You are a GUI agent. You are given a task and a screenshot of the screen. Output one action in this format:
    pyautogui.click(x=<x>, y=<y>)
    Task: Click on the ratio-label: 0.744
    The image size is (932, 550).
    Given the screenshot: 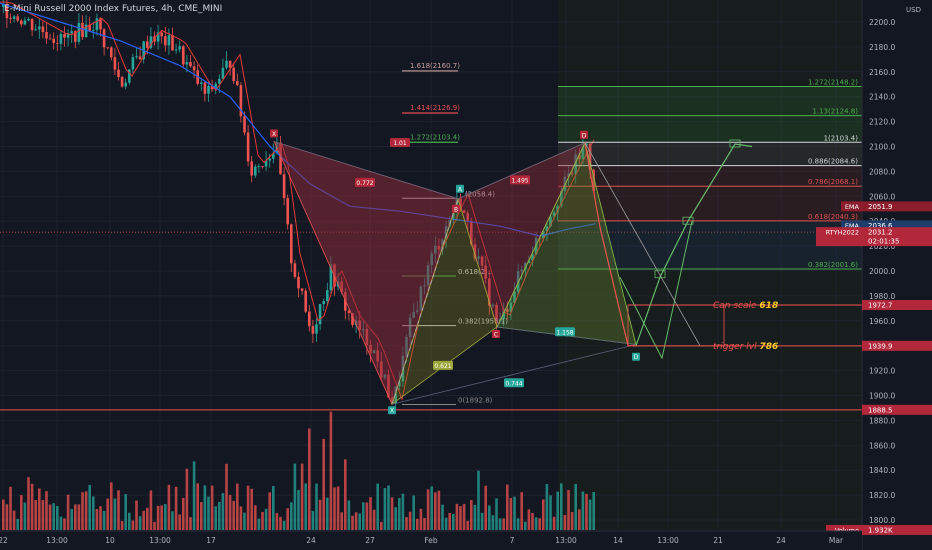 What is the action you would take?
    pyautogui.click(x=513, y=383)
    